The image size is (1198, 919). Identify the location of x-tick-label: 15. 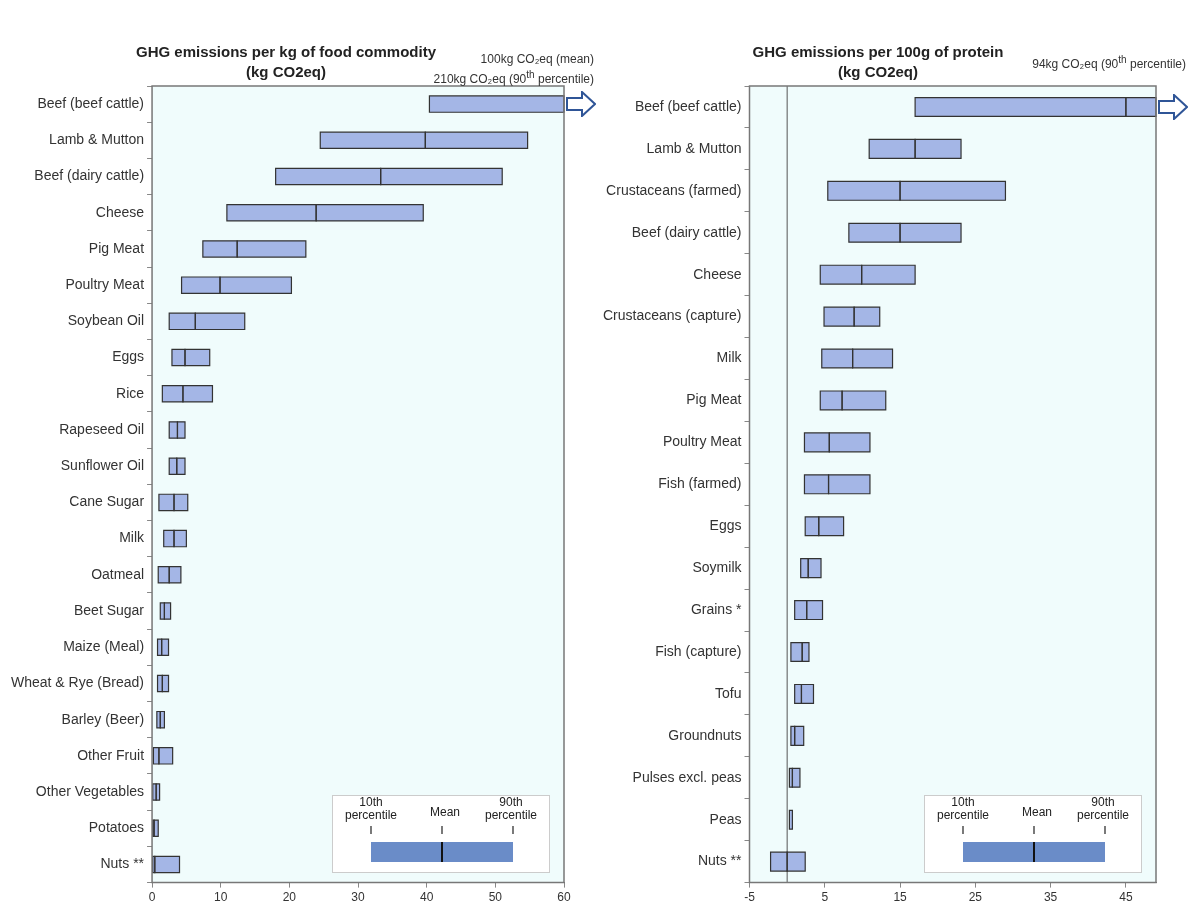
(900, 897).